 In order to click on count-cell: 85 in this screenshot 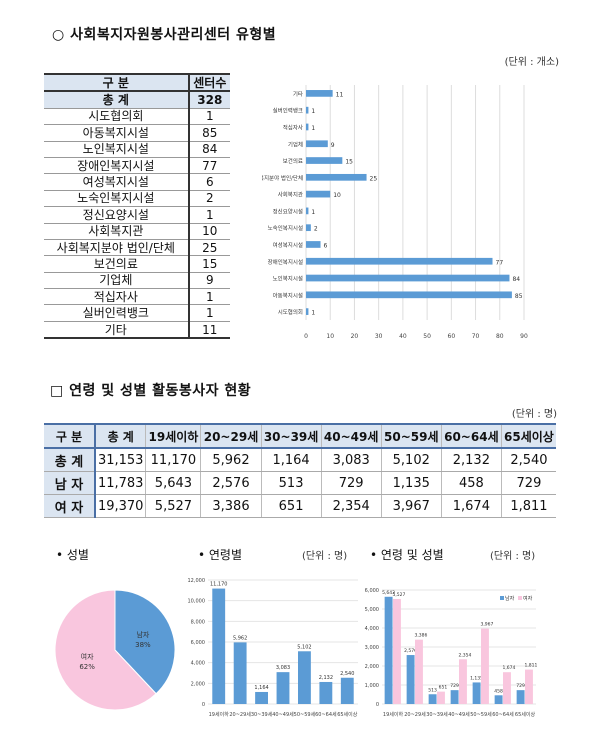, I will do `click(208, 133)`.